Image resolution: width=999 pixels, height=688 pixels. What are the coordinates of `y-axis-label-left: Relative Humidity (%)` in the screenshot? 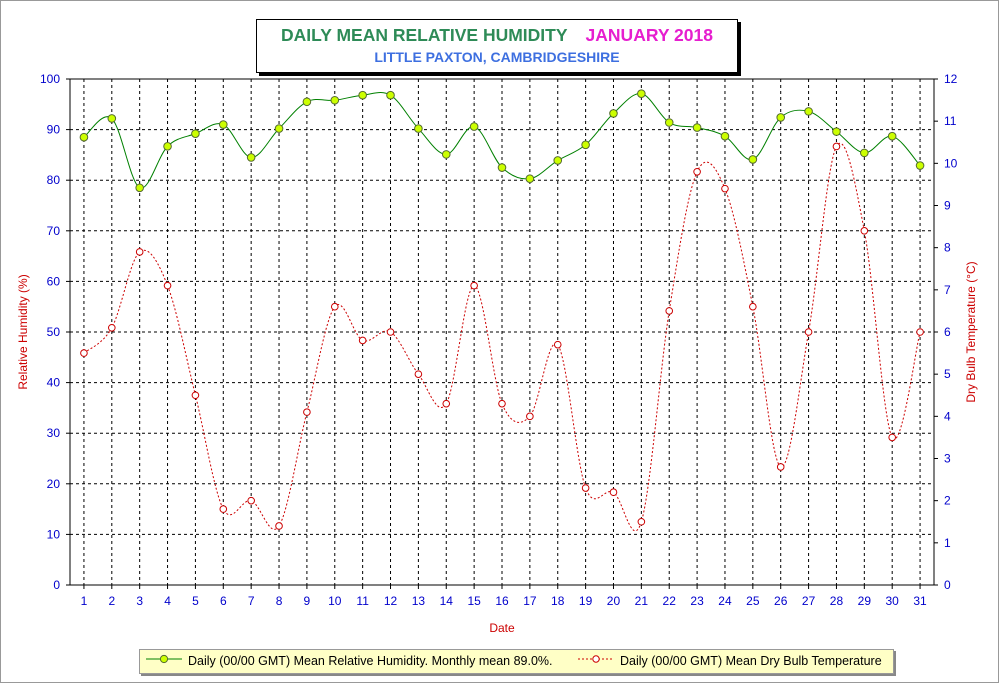 It's located at (23, 331).